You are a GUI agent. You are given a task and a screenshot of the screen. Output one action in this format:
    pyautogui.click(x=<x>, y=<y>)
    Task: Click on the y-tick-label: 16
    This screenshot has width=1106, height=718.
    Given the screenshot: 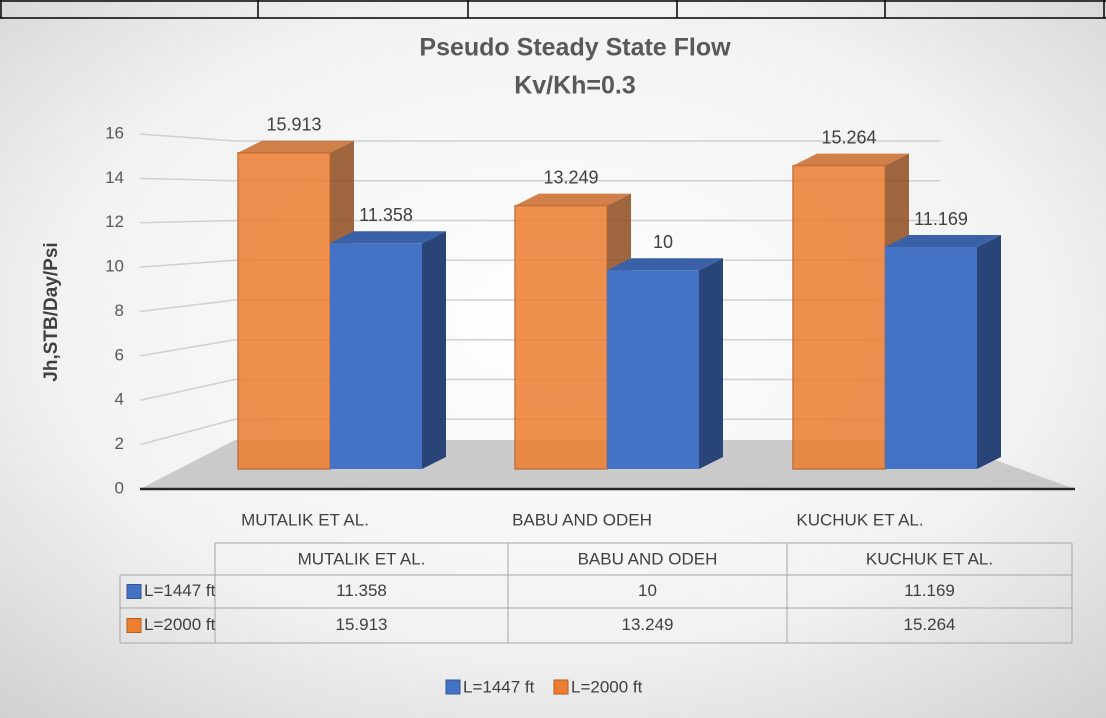 What is the action you would take?
    pyautogui.click(x=114, y=132)
    